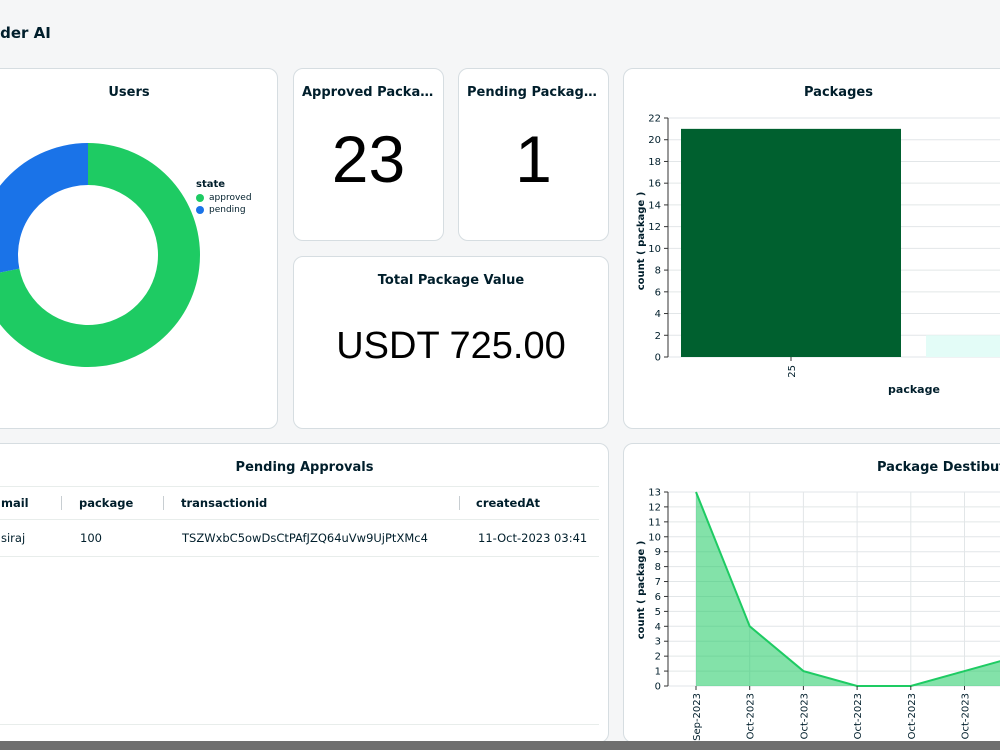  I want to click on distribution-y-tick-label: 7, so click(658, 582).